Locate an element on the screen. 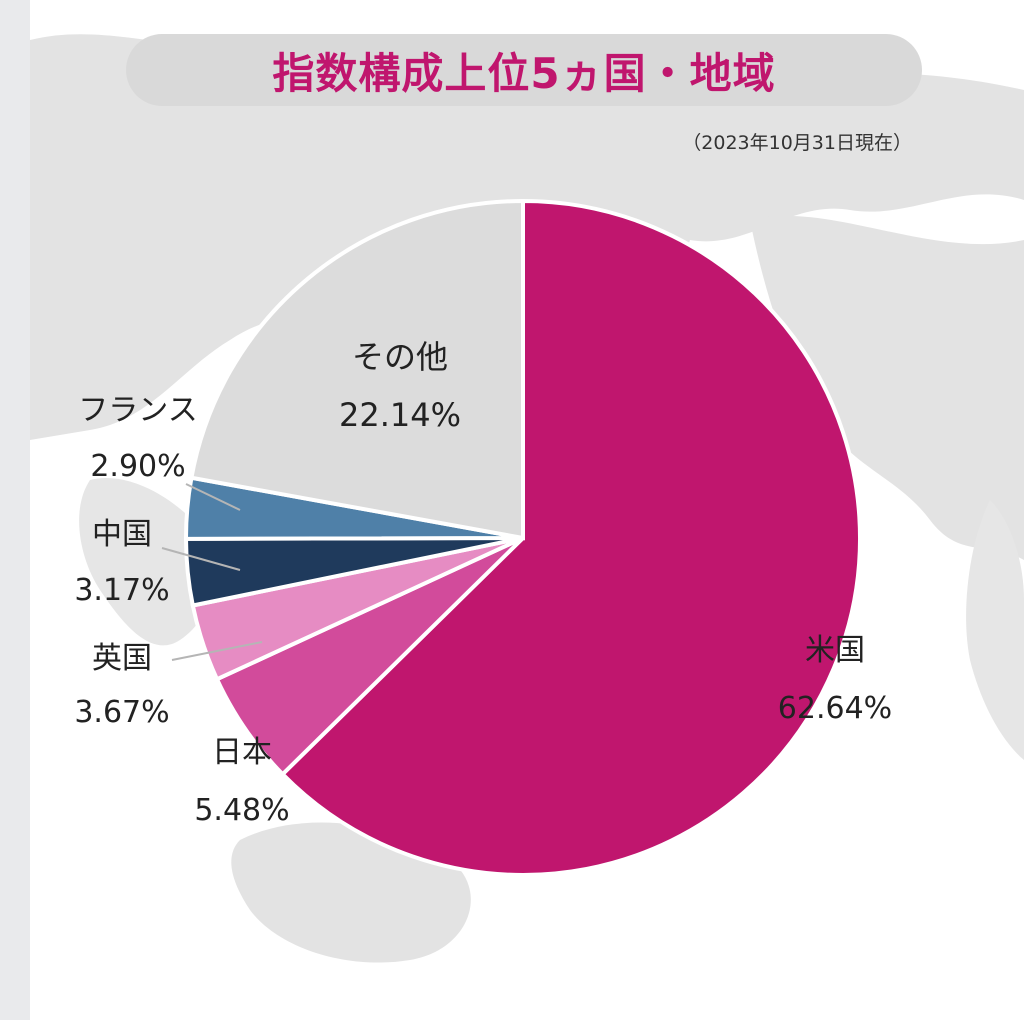 The height and width of the screenshot is (1020, 1024). slice-value-label: 3.67% is located at coordinates (121, 712).